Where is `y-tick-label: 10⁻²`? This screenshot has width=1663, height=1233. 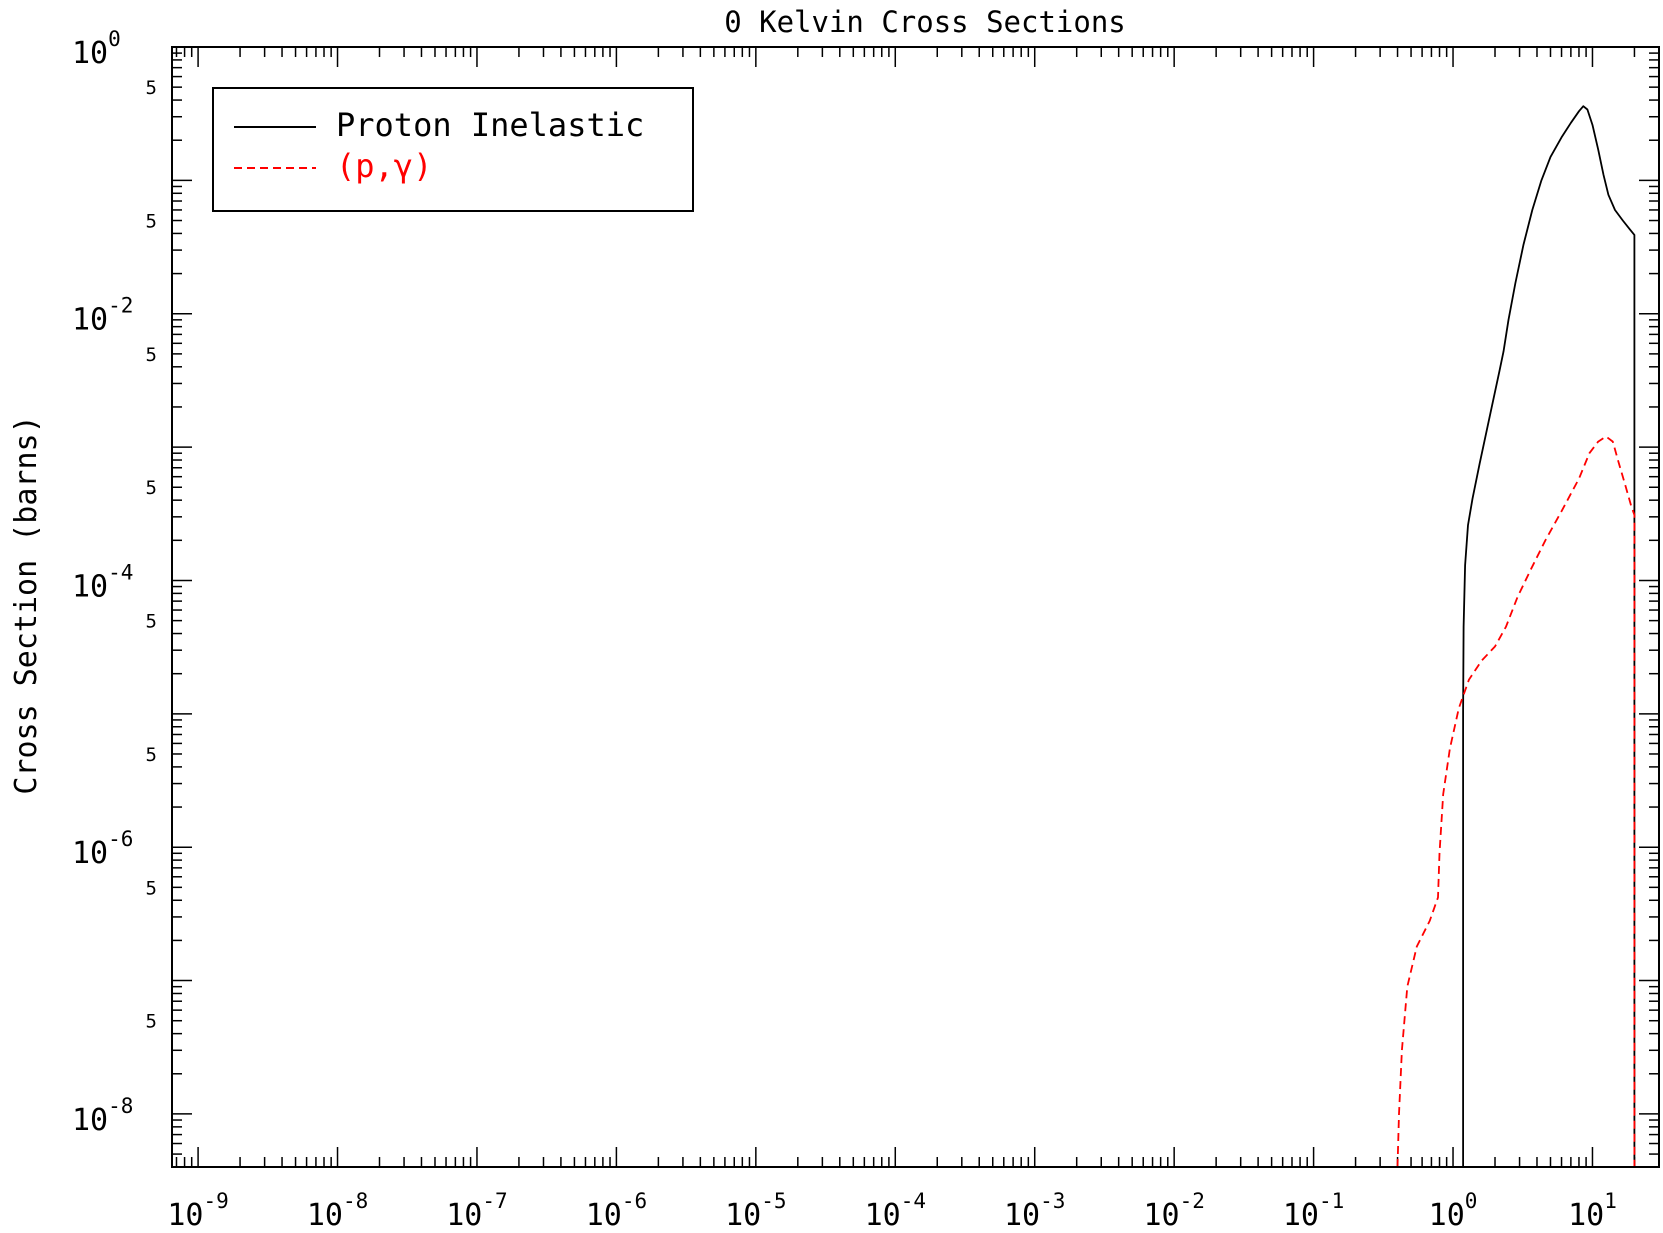 y-tick-label: 10⁻² is located at coordinates (102, 316).